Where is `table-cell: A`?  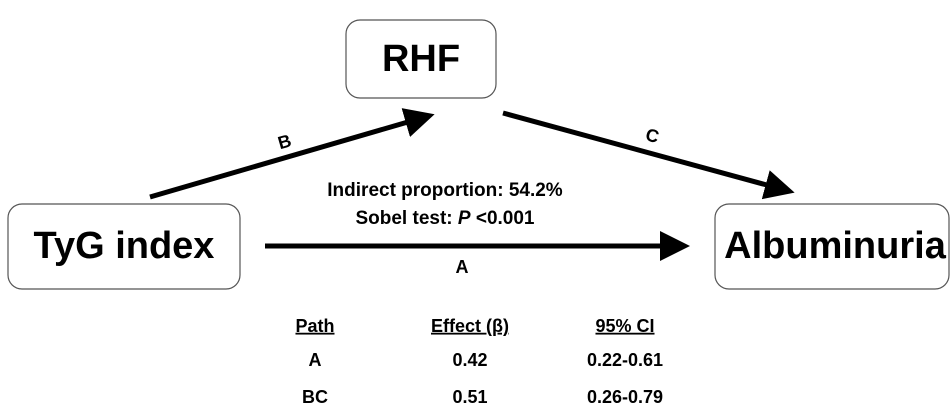
table-cell: A is located at coordinates (315, 360).